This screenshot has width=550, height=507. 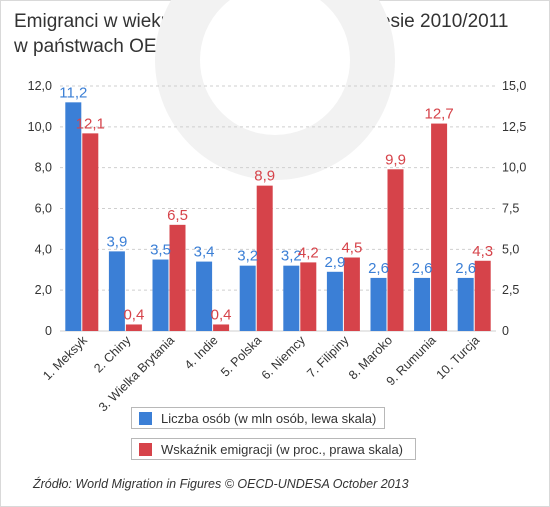 I want to click on x-tick-label: 7. Filipiny, so click(x=328, y=357).